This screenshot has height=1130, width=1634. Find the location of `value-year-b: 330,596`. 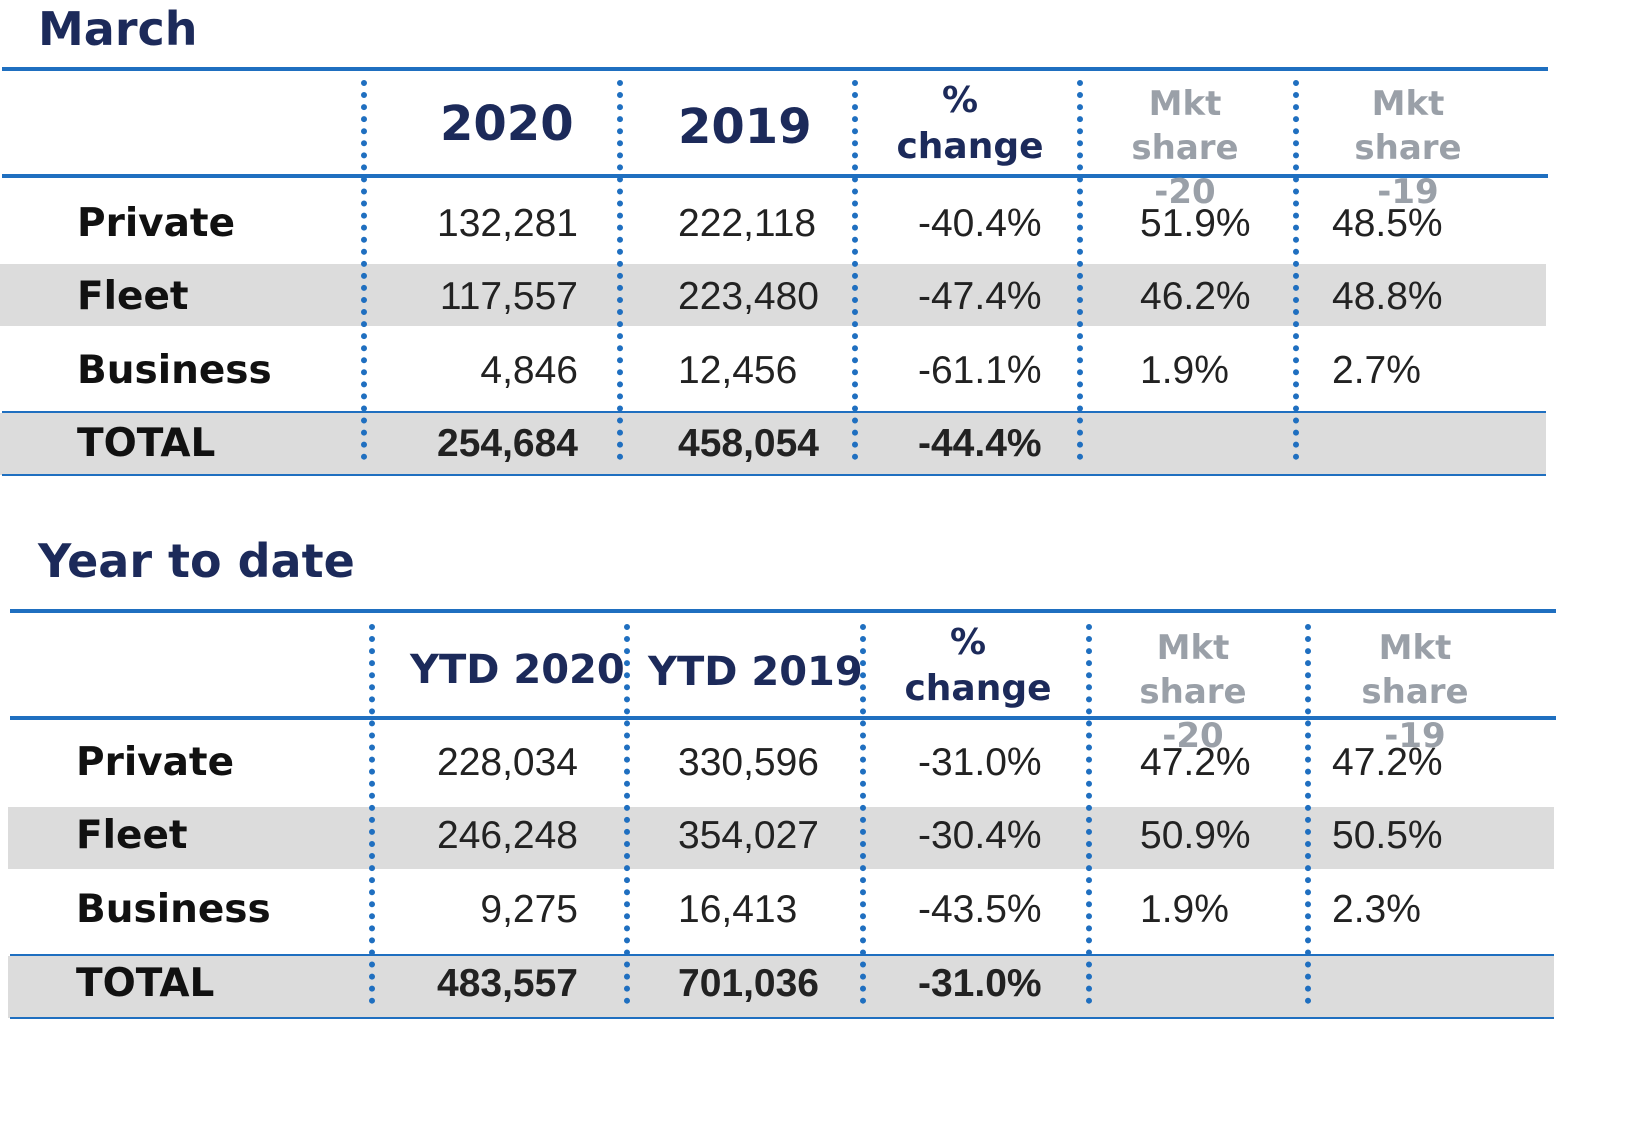

value-year-b: 330,596 is located at coordinates (748, 762).